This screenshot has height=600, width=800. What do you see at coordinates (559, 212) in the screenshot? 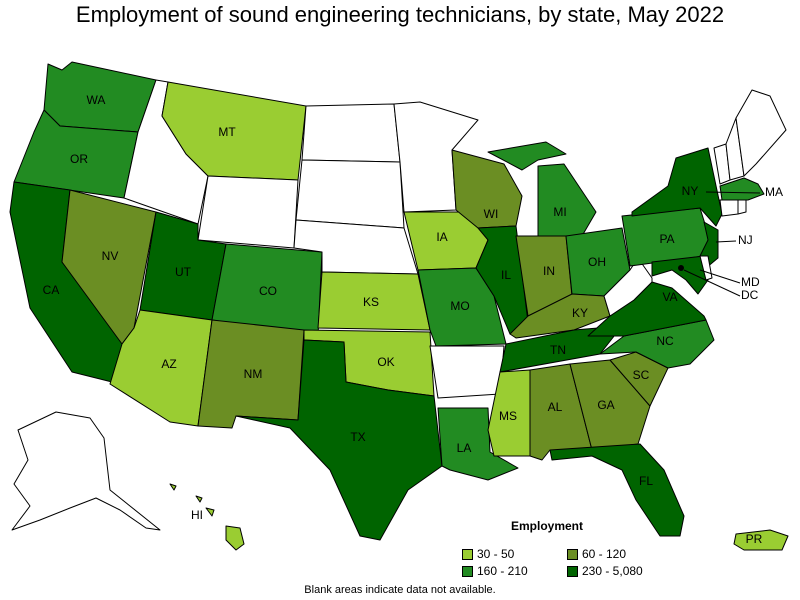
I see `state-label-mi: MI` at bounding box center [559, 212].